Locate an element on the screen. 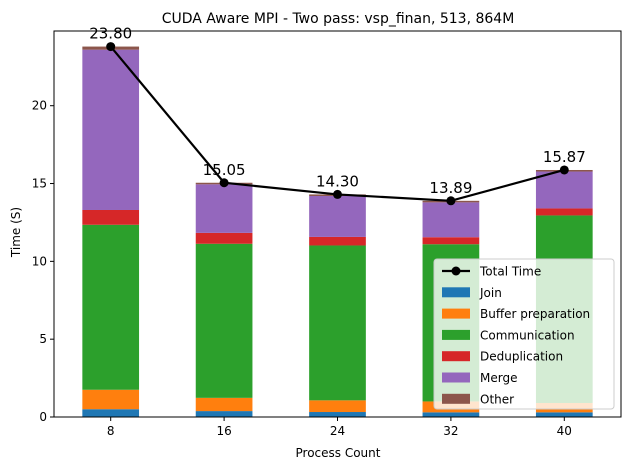  y-axis-label: Time (S) is located at coordinates (16, 232).